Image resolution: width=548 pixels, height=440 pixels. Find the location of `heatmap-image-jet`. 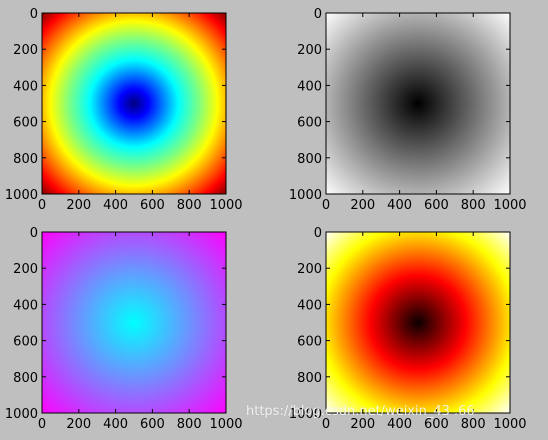

heatmap-image-jet is located at coordinates (134, 103).